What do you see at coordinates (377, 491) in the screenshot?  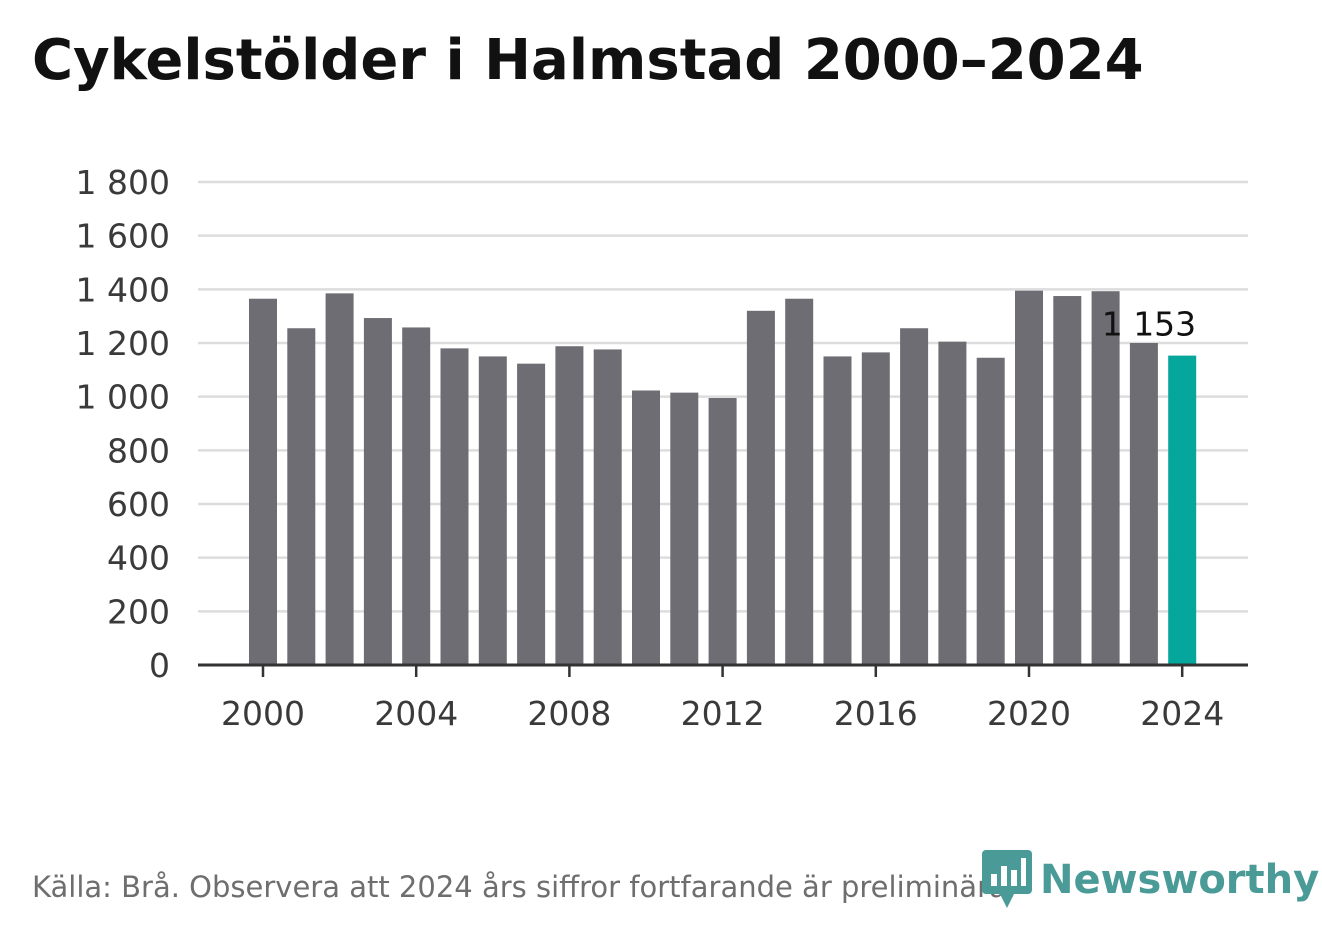 I see `bar-2003` at bounding box center [377, 491].